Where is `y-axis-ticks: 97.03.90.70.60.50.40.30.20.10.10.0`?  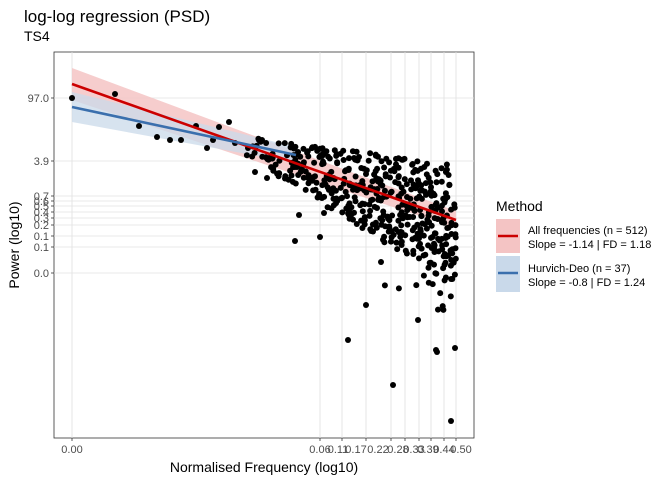
y-axis-ticks: 97.03.90.70.60.50.40.30.20.10.10.0 is located at coordinates (41, 186).